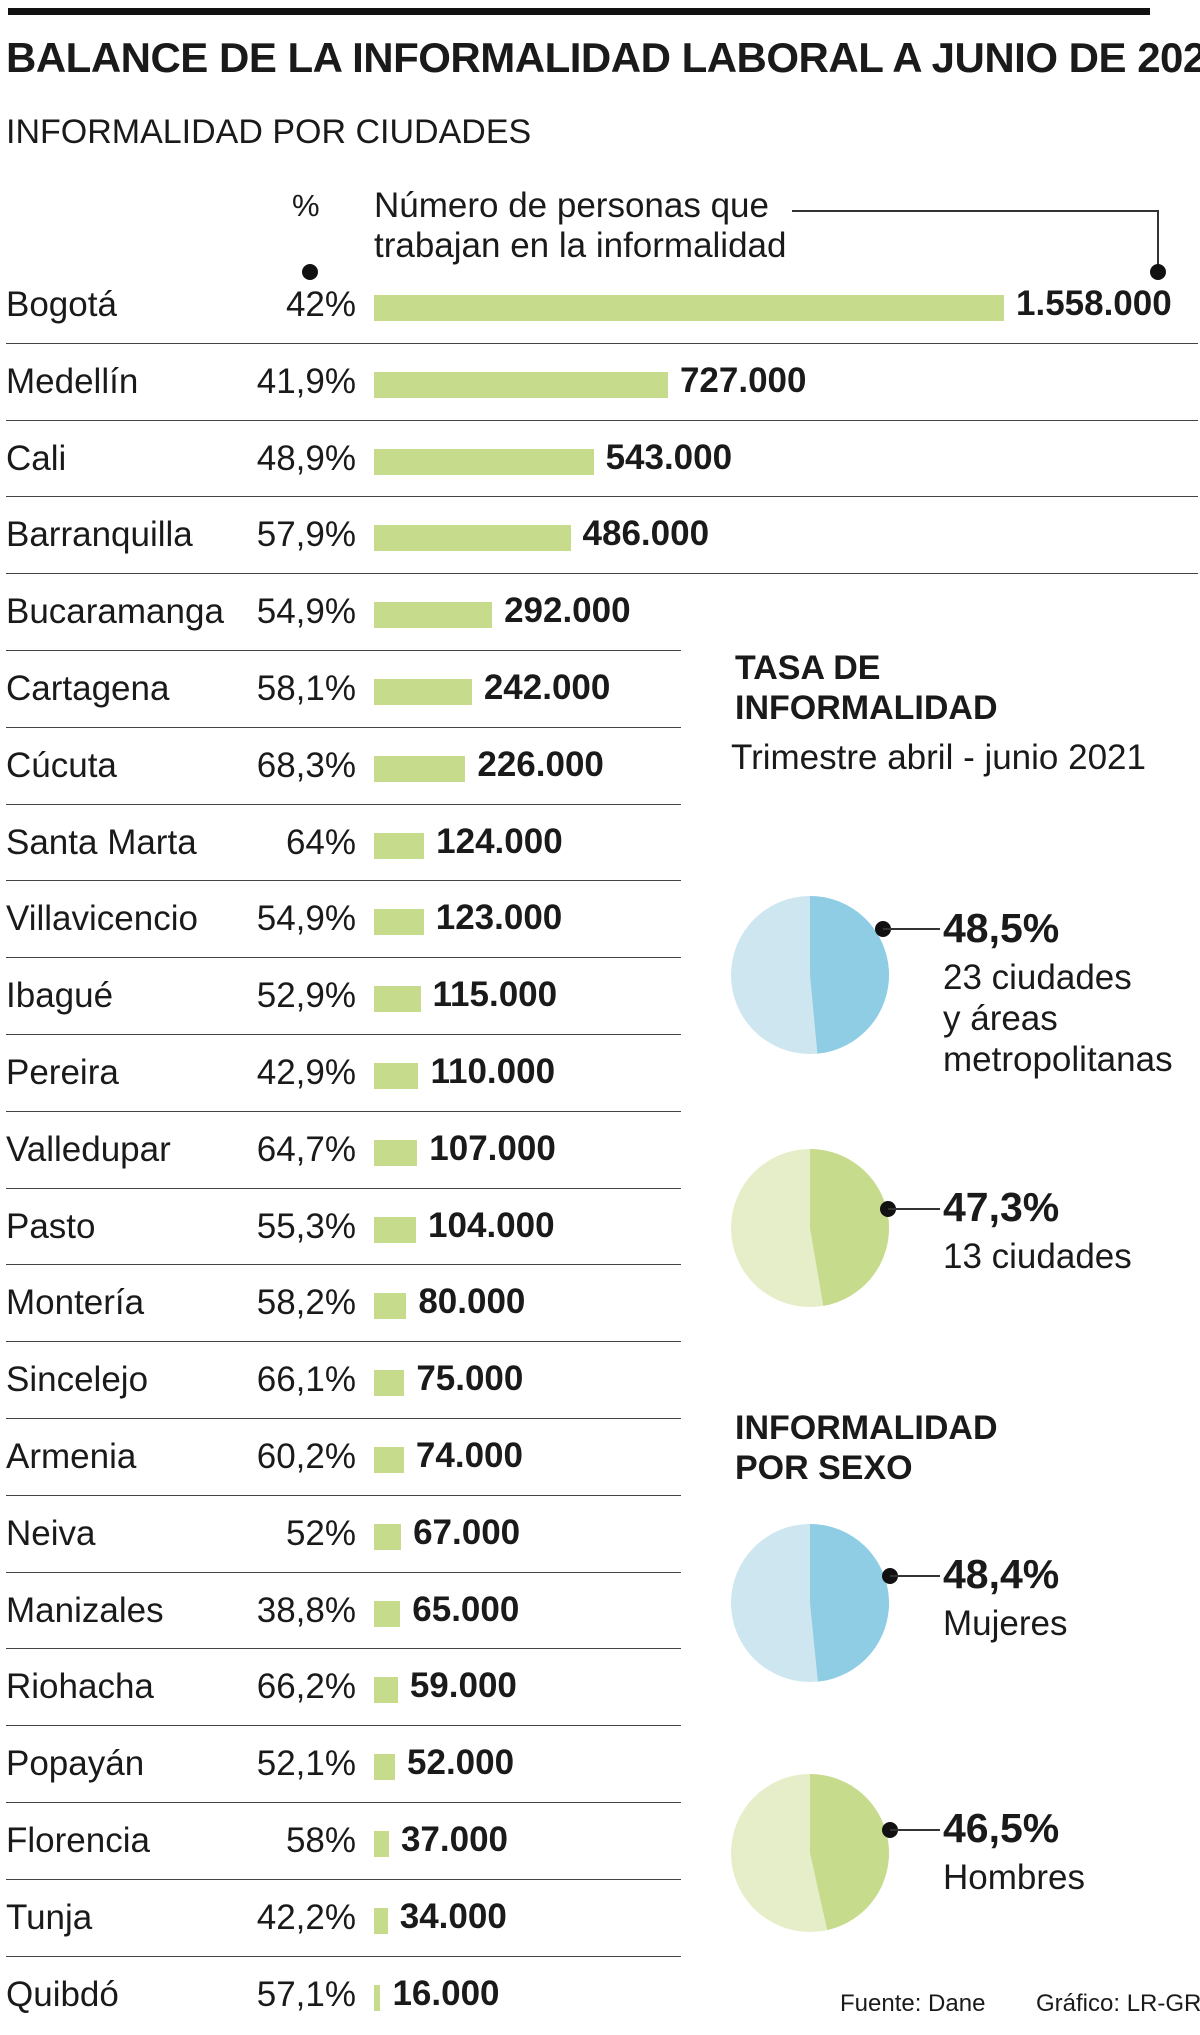 Image resolution: width=1200 pixels, height=2035 pixels. What do you see at coordinates (306, 996) in the screenshot?
I see `percent-label: 52,9%` at bounding box center [306, 996].